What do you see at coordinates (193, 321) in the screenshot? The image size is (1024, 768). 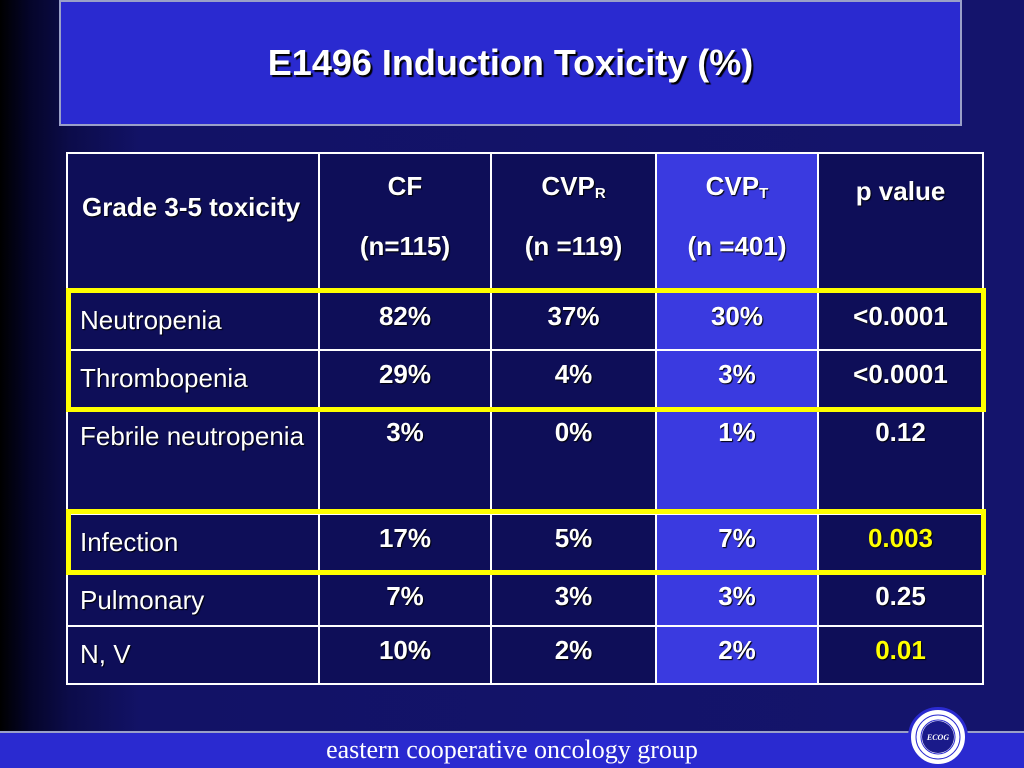 I see `row-label: Neutropenia` at bounding box center [193, 321].